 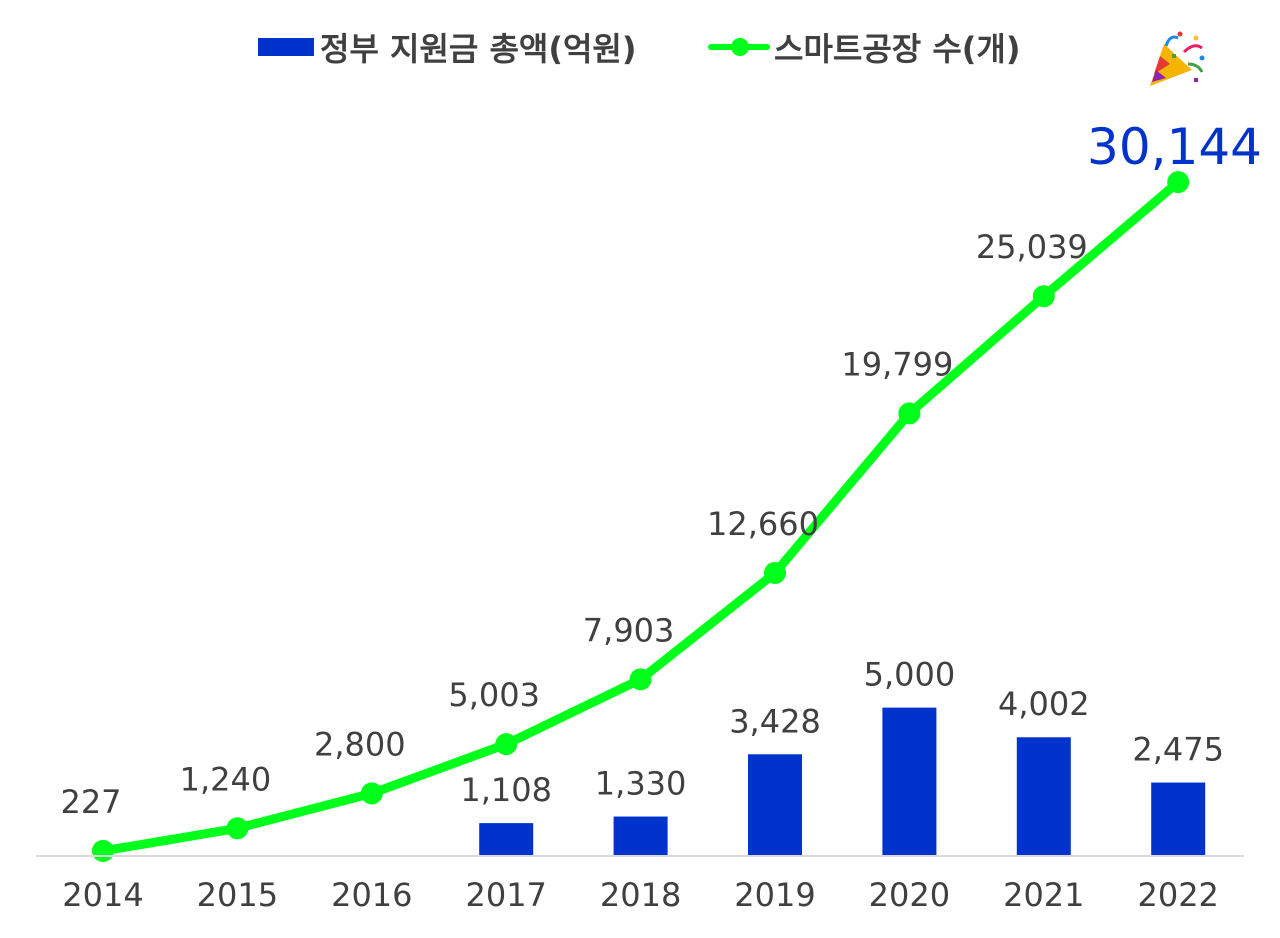 I want to click on bar-data-label: 1,330, so click(x=641, y=784).